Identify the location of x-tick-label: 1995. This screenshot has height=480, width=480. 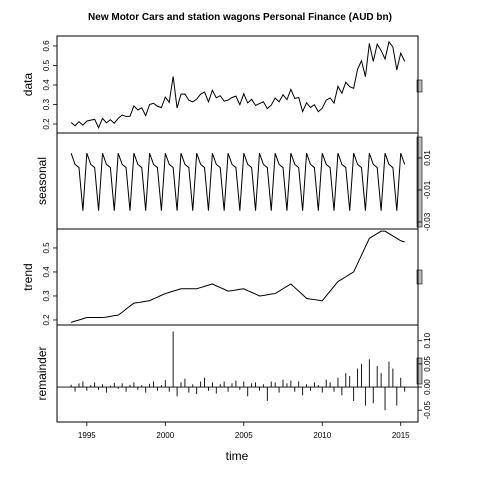
(87, 435).